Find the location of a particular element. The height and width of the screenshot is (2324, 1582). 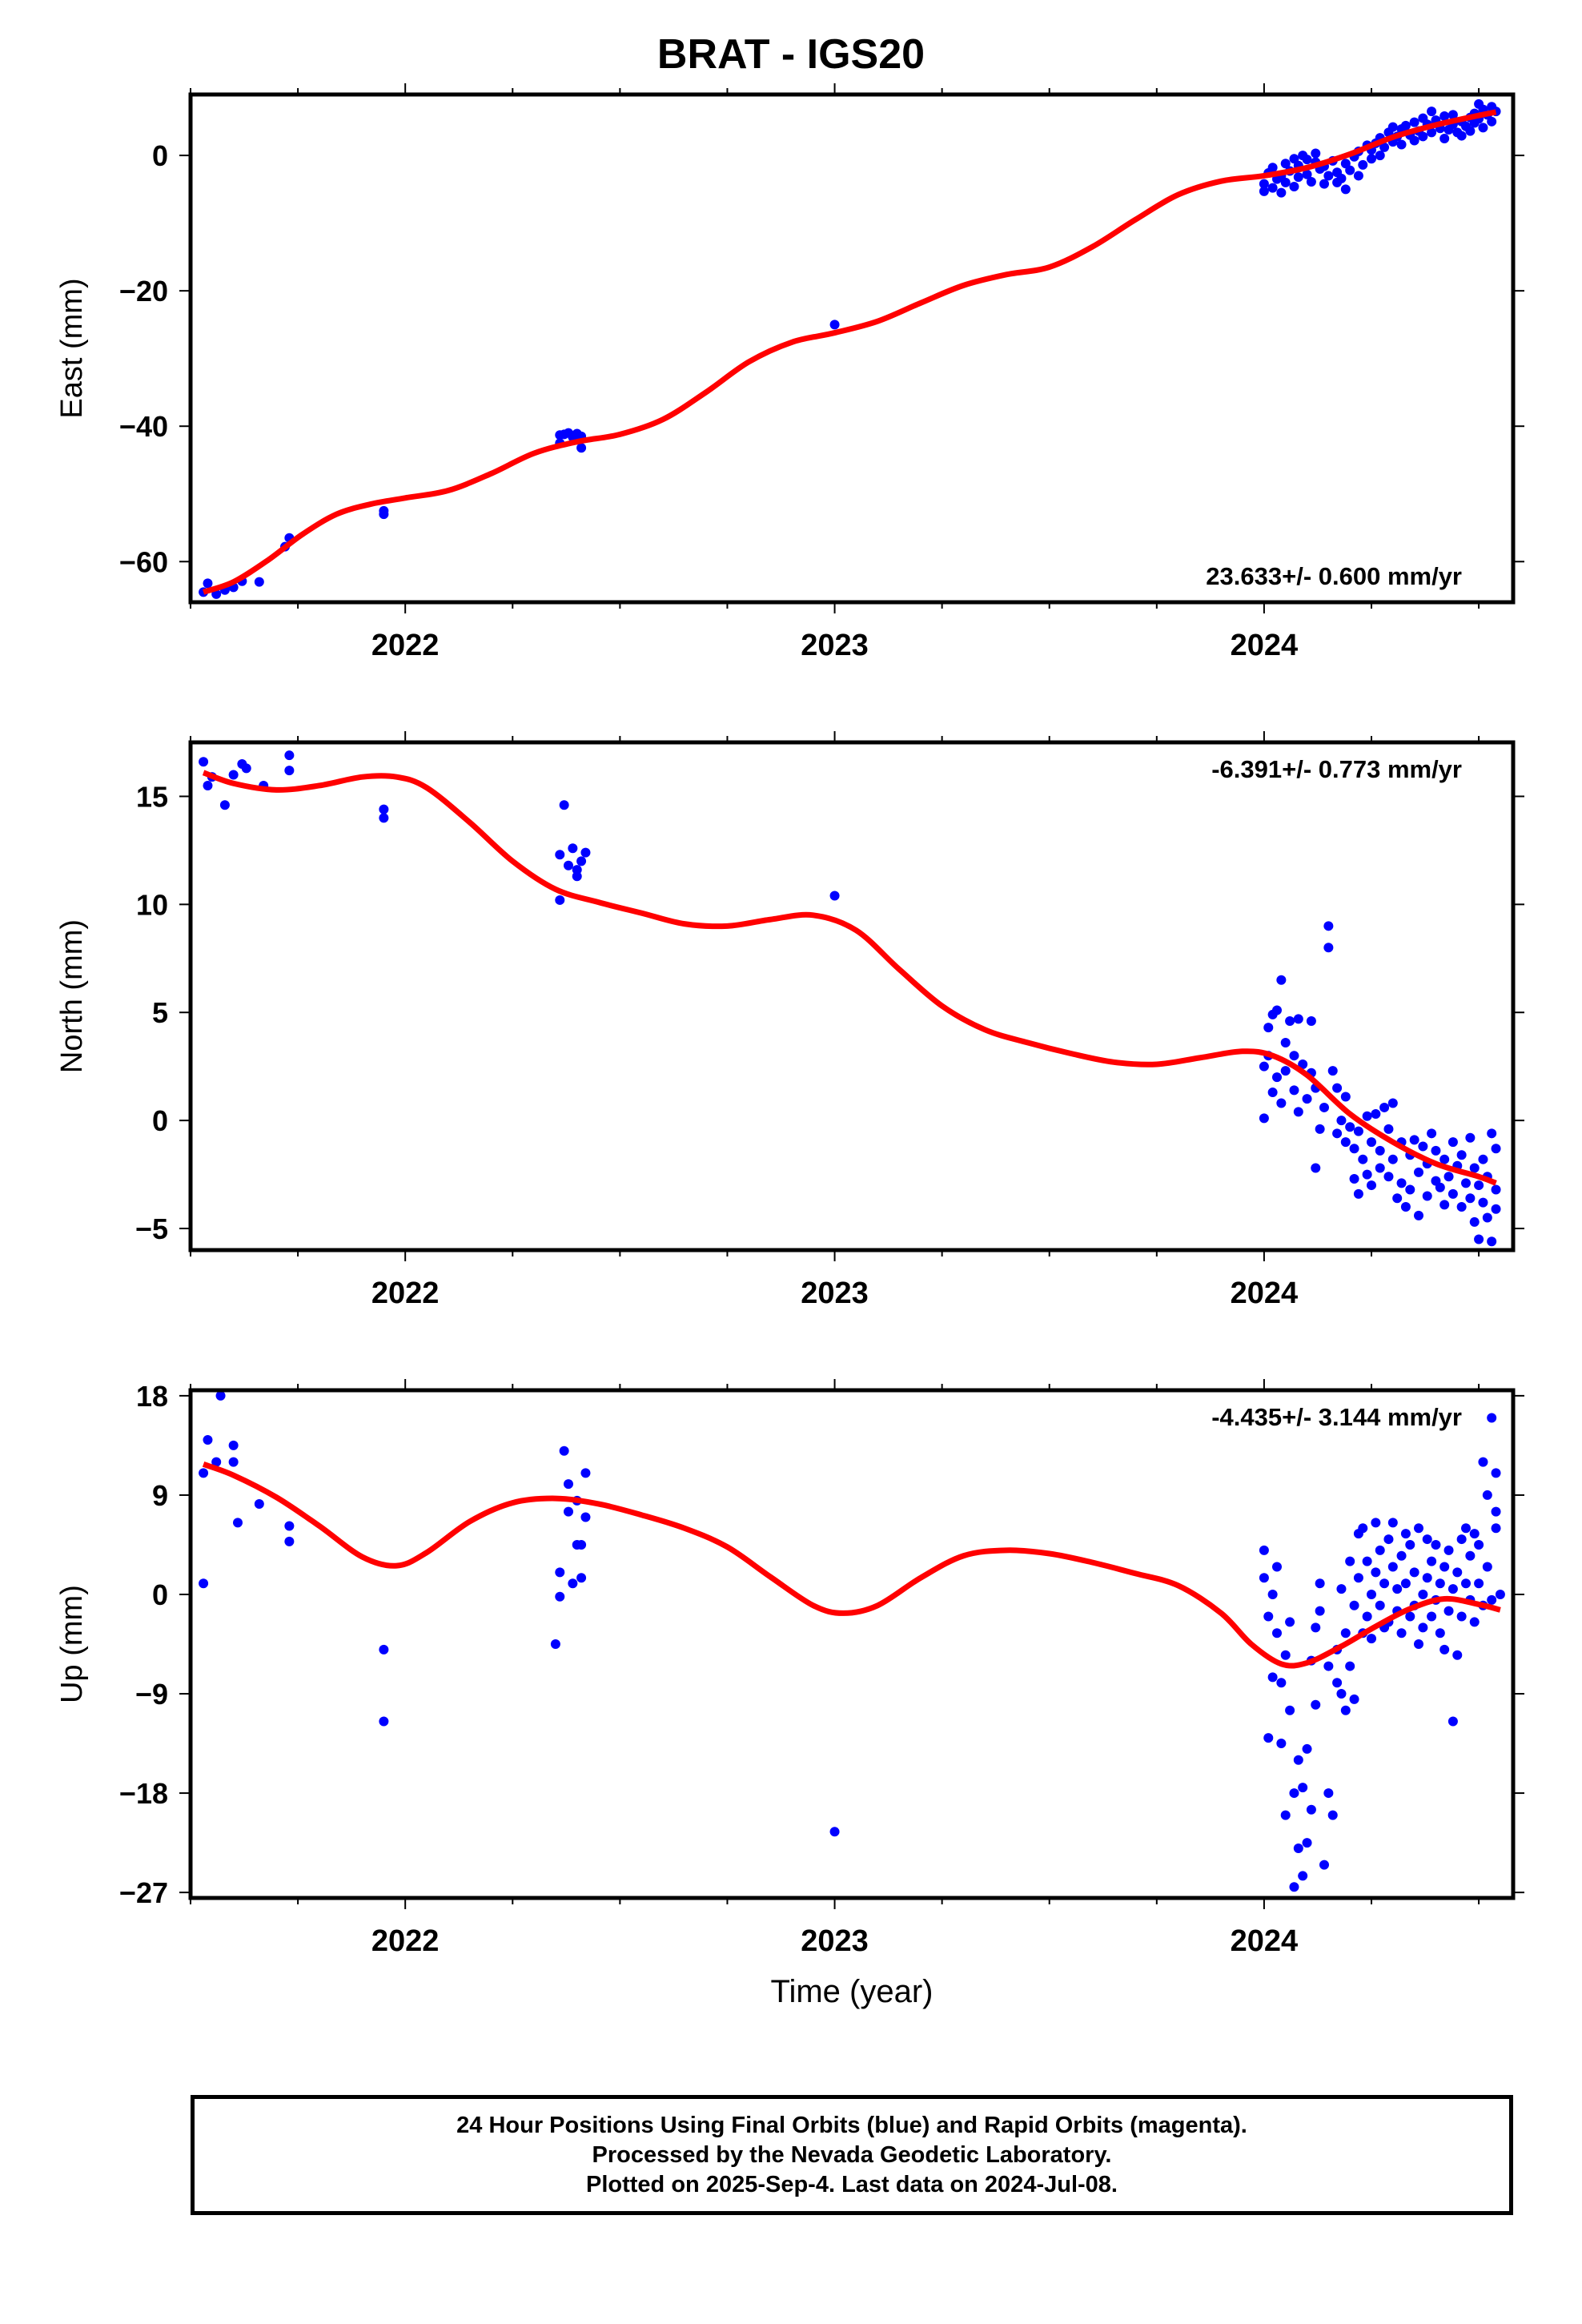

x-tick-label: 2022 is located at coordinates (405, 645).